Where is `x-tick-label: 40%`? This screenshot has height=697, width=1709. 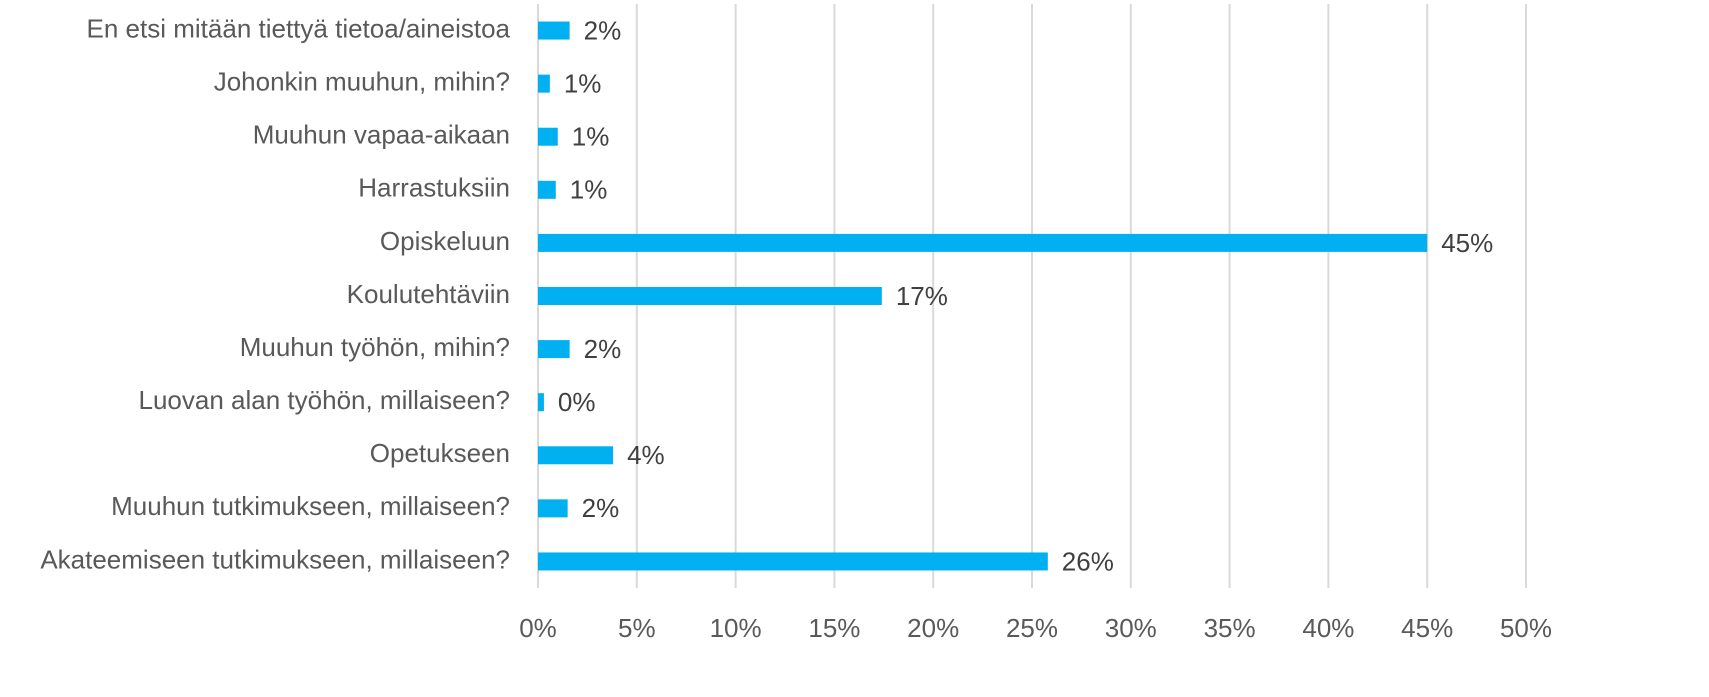 x-tick-label: 40% is located at coordinates (1328, 628).